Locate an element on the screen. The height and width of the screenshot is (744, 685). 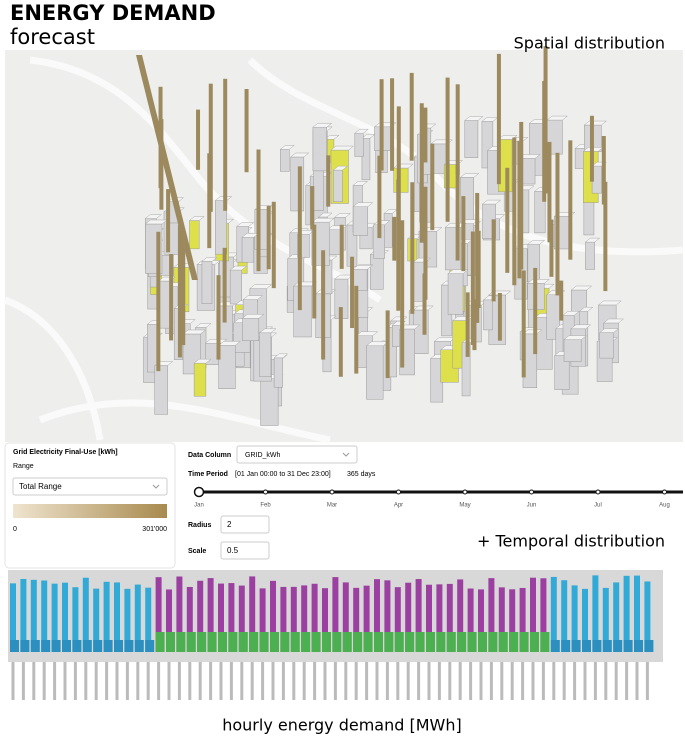
radius-input is located at coordinates (245, 524).